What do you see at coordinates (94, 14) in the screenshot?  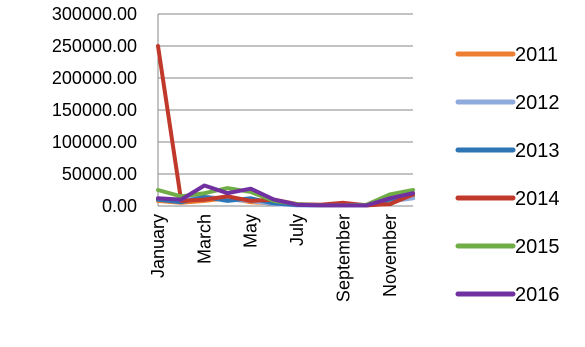 I see `y-tick-label: 300000.00` at bounding box center [94, 14].